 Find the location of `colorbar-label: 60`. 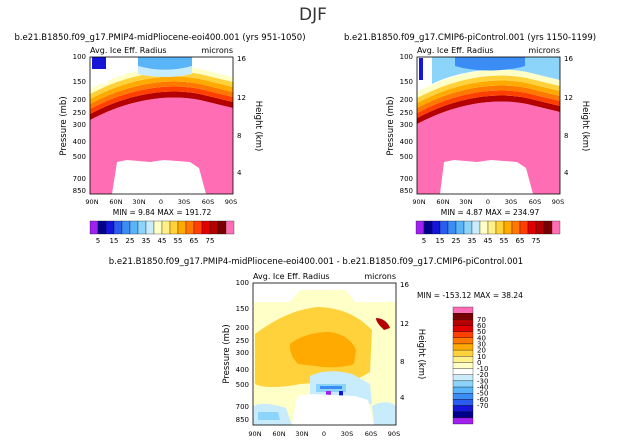

colorbar-label: 60 is located at coordinates (481, 326).